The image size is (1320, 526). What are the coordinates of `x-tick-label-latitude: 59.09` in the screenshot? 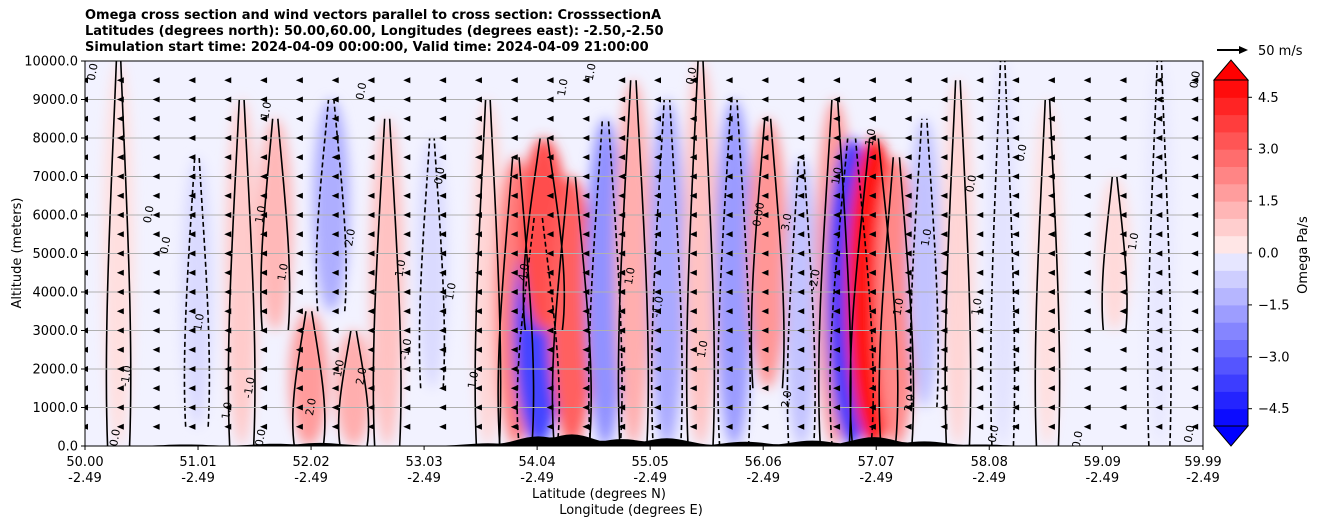 It's located at (1102, 462).